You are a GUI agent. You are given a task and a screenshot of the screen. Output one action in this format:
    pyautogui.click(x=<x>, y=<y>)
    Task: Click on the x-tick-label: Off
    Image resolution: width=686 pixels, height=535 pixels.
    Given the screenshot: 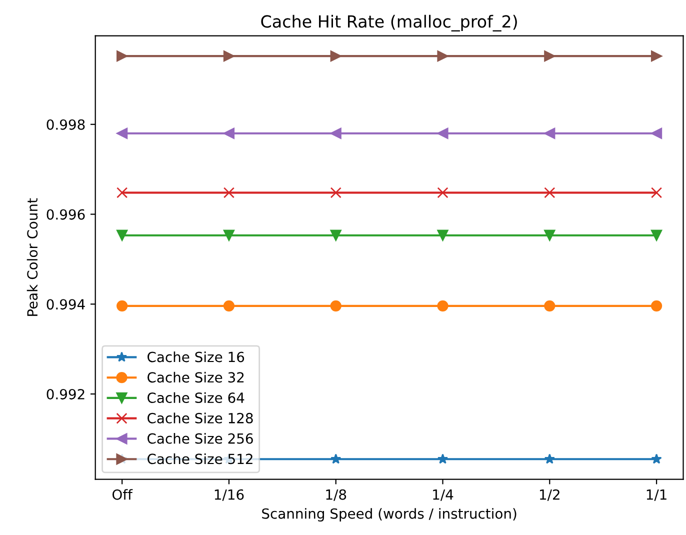 What is the action you would take?
    pyautogui.click(x=122, y=494)
    